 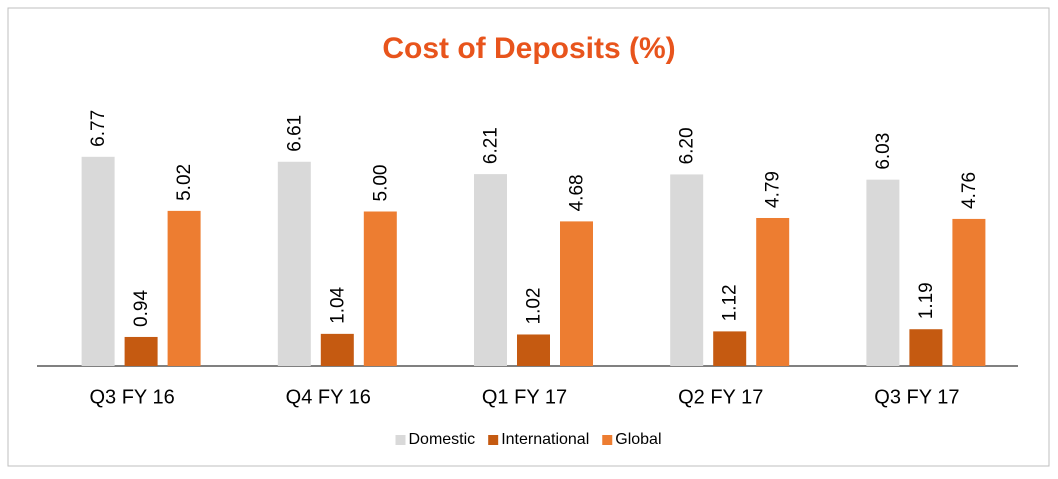 I want to click on value-label: 6.77, so click(x=98, y=128).